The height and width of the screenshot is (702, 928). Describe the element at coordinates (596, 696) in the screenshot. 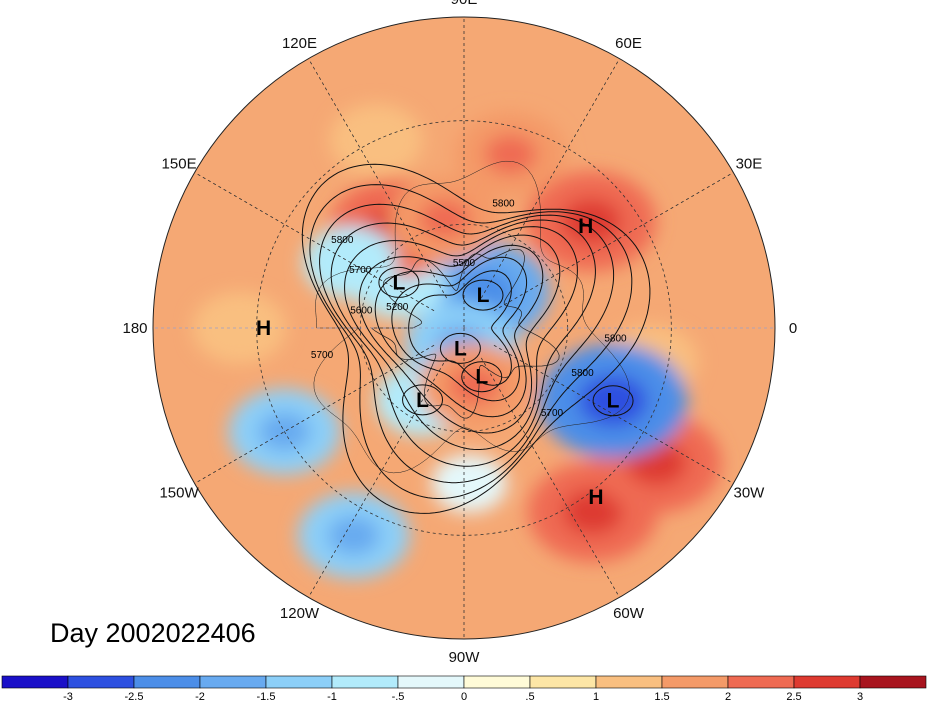

I see `colorbar-tick-label: 1` at that location.